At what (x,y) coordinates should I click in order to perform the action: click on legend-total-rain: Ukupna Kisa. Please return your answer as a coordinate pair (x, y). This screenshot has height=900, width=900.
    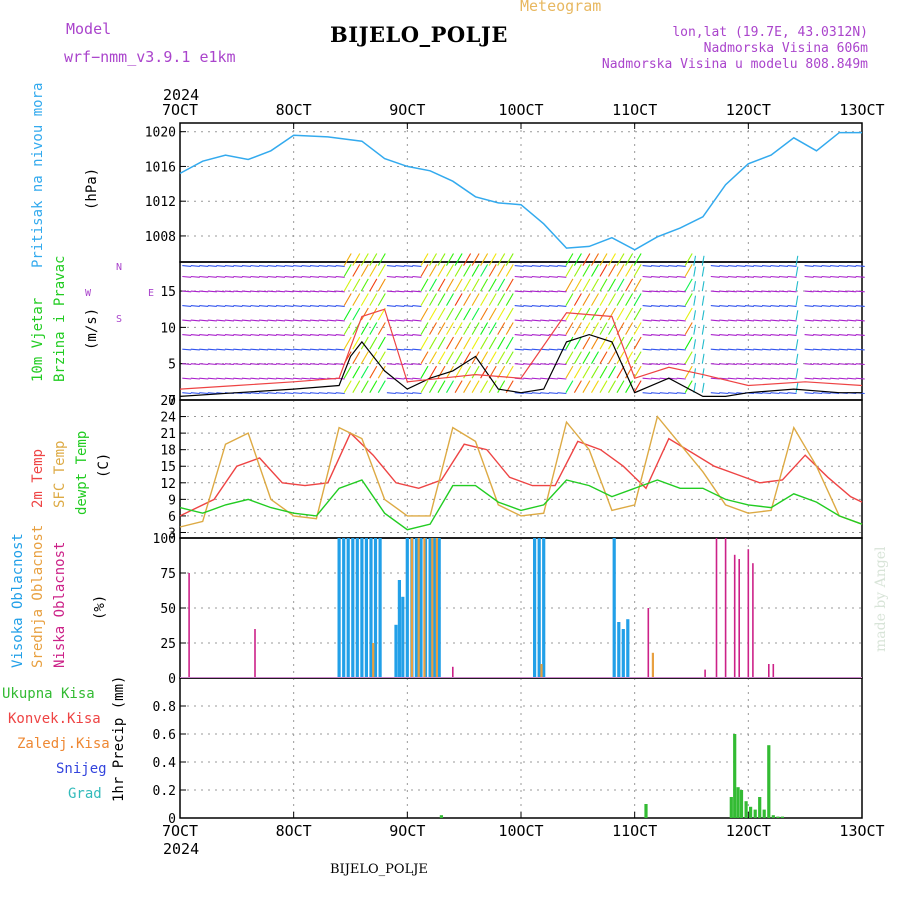
    Looking at the image, I should click on (48, 694).